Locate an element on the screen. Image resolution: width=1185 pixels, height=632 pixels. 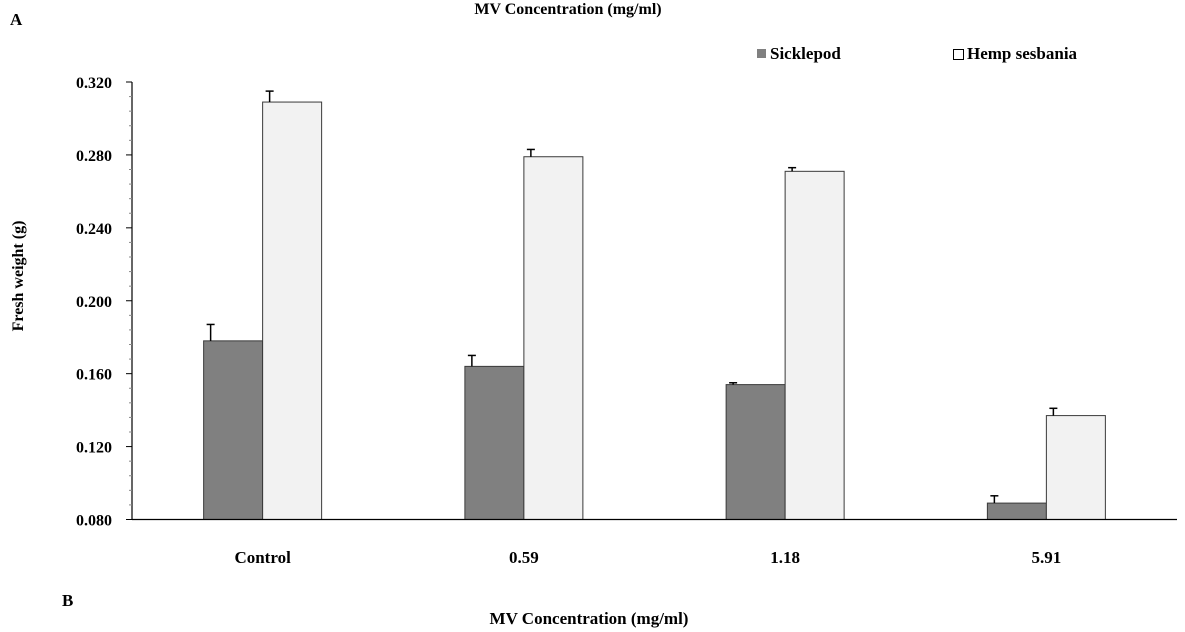
x-tick-label: Control is located at coordinates (262, 557).